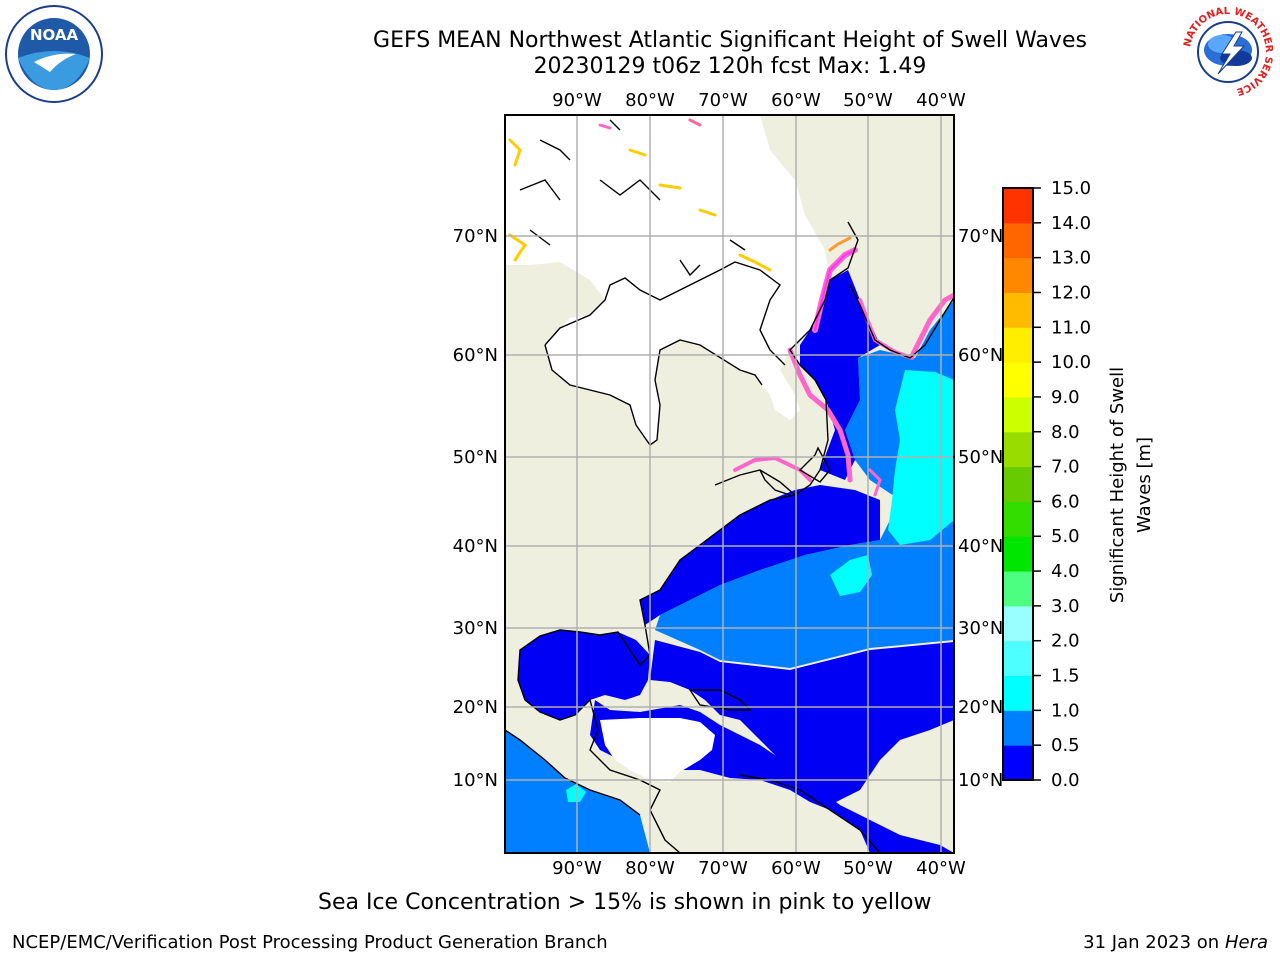 Image resolution: width=1280 pixels, height=960 pixels. Describe the element at coordinates (1065, 501) in the screenshot. I see `colorbar-tick-label: 6.0` at that location.